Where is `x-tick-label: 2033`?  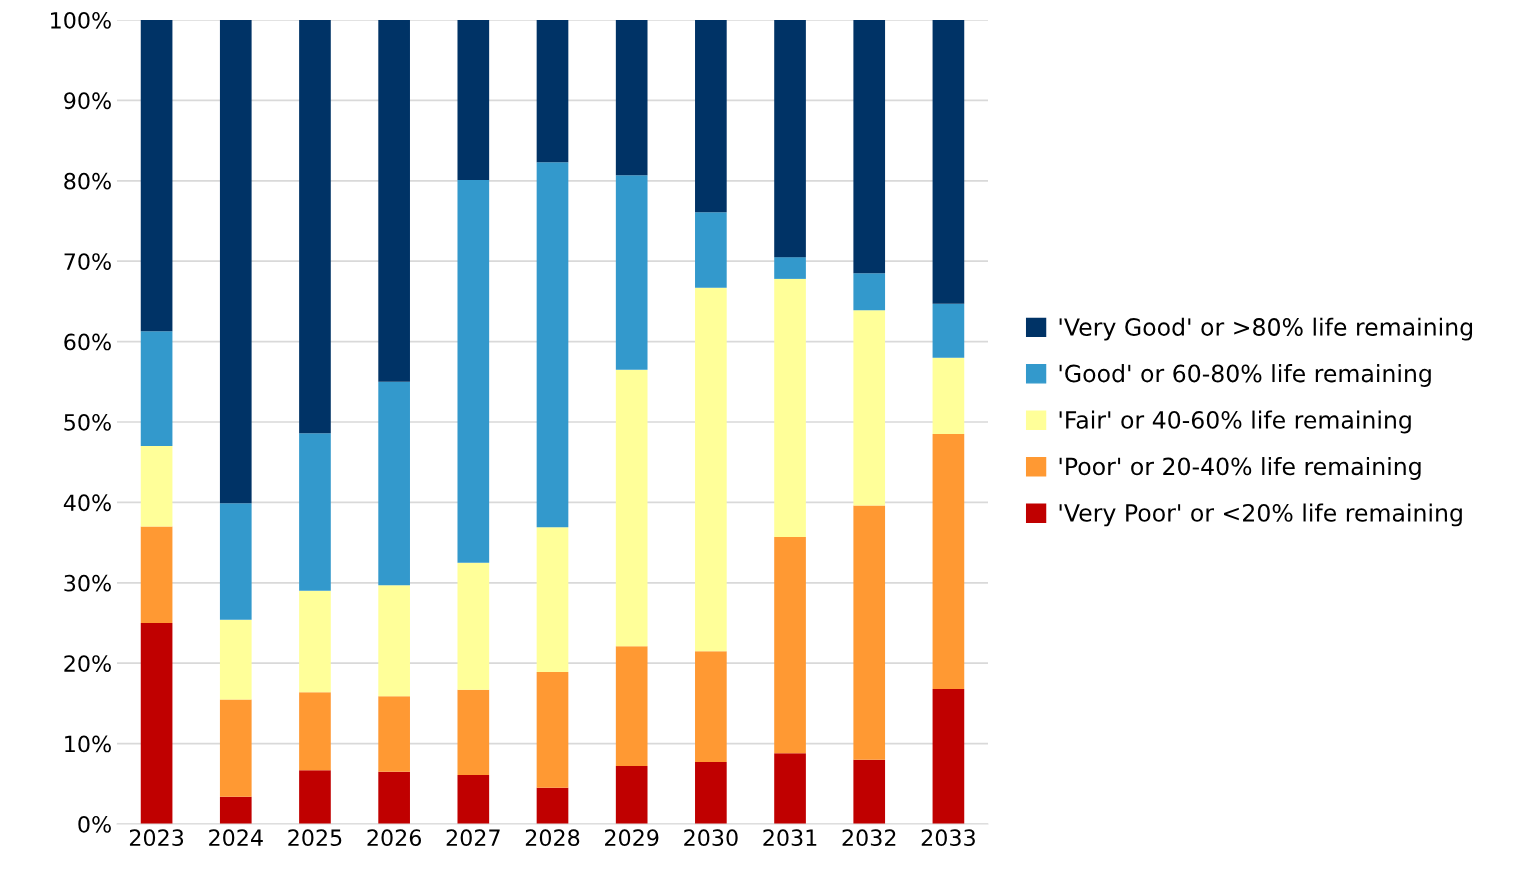 x-tick-label: 2033 is located at coordinates (948, 838).